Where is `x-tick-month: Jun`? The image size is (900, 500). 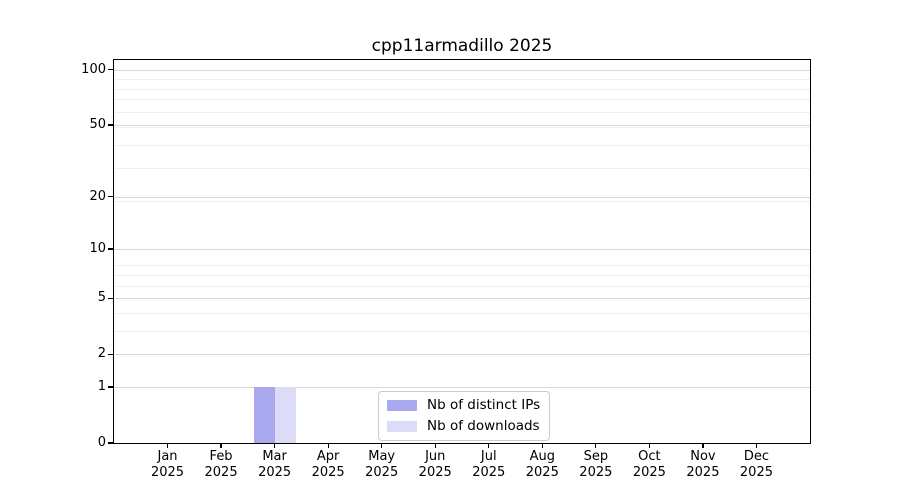
x-tick-month: Jun is located at coordinates (435, 456).